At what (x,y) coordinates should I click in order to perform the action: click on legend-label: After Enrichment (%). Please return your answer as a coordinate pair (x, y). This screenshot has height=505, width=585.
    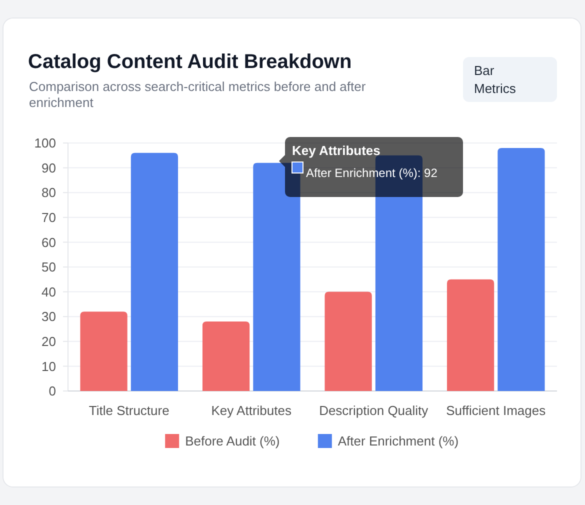
    Looking at the image, I should click on (398, 441).